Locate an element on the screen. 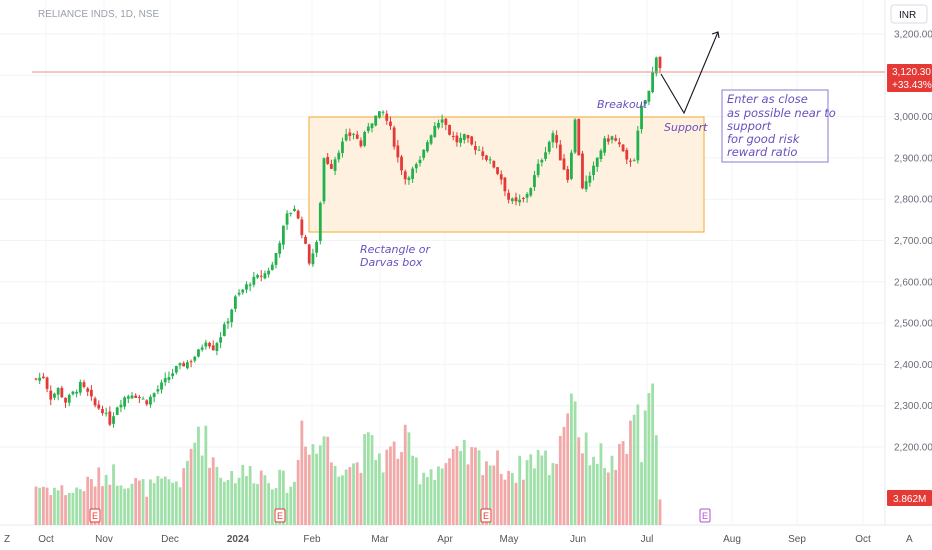 The height and width of the screenshot is (550, 932). currency-label: INR is located at coordinates (907, 15).